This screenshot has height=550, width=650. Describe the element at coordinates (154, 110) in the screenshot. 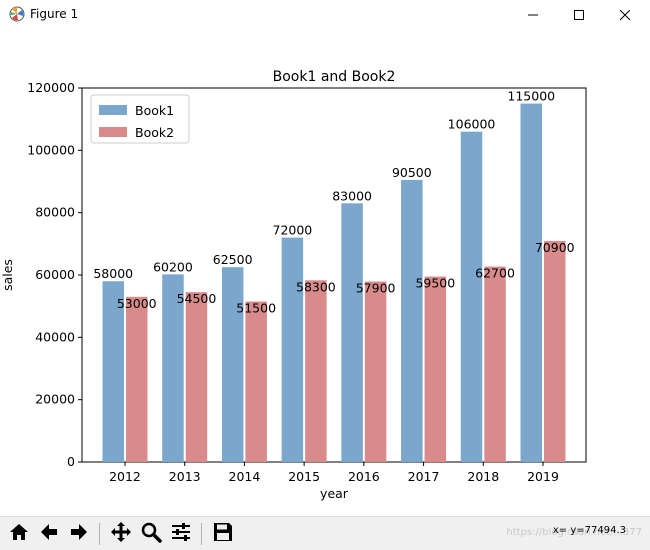

I see `legend-label-book1: Book1` at that location.